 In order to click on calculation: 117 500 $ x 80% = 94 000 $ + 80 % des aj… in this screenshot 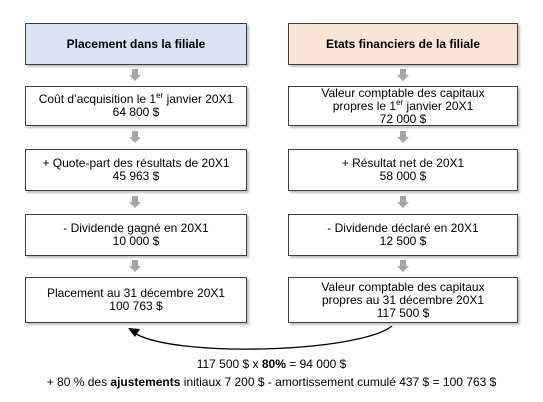, I will do `click(271, 373)`.